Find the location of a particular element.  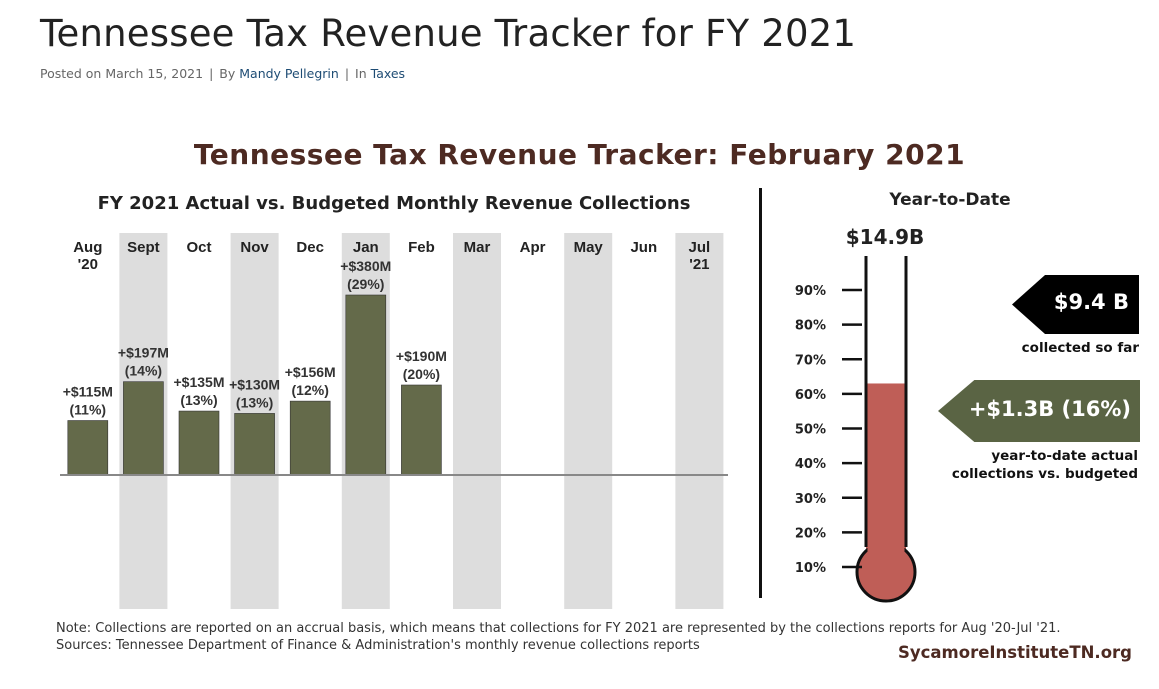

bar-percent-label: (20%) is located at coordinates (421, 374).